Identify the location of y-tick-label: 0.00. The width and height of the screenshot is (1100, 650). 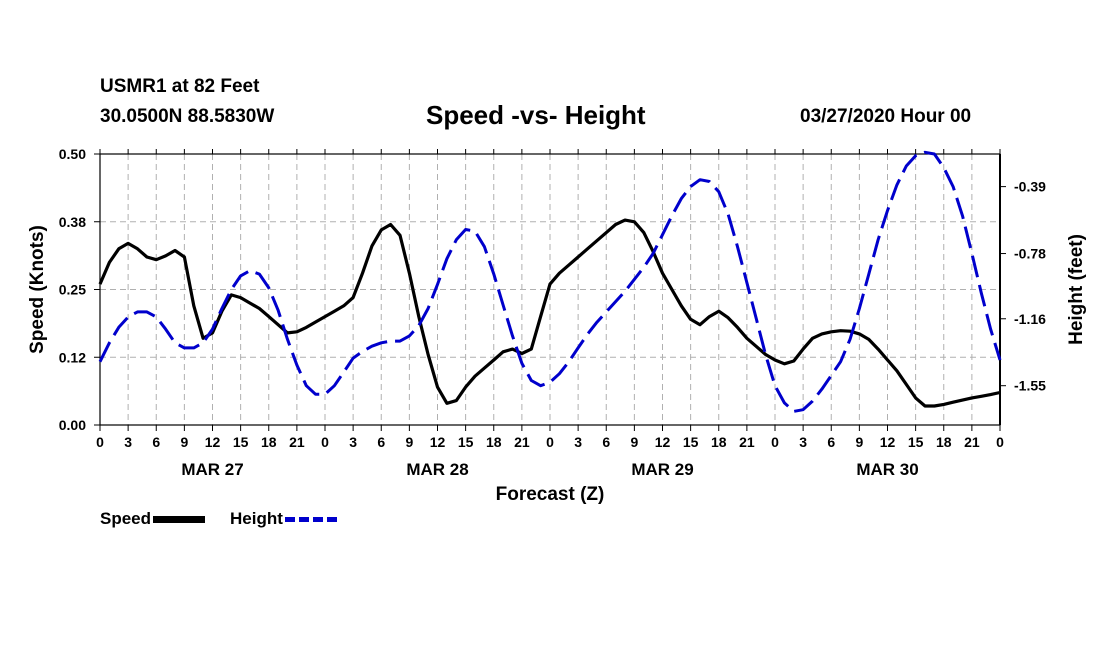
(72, 425).